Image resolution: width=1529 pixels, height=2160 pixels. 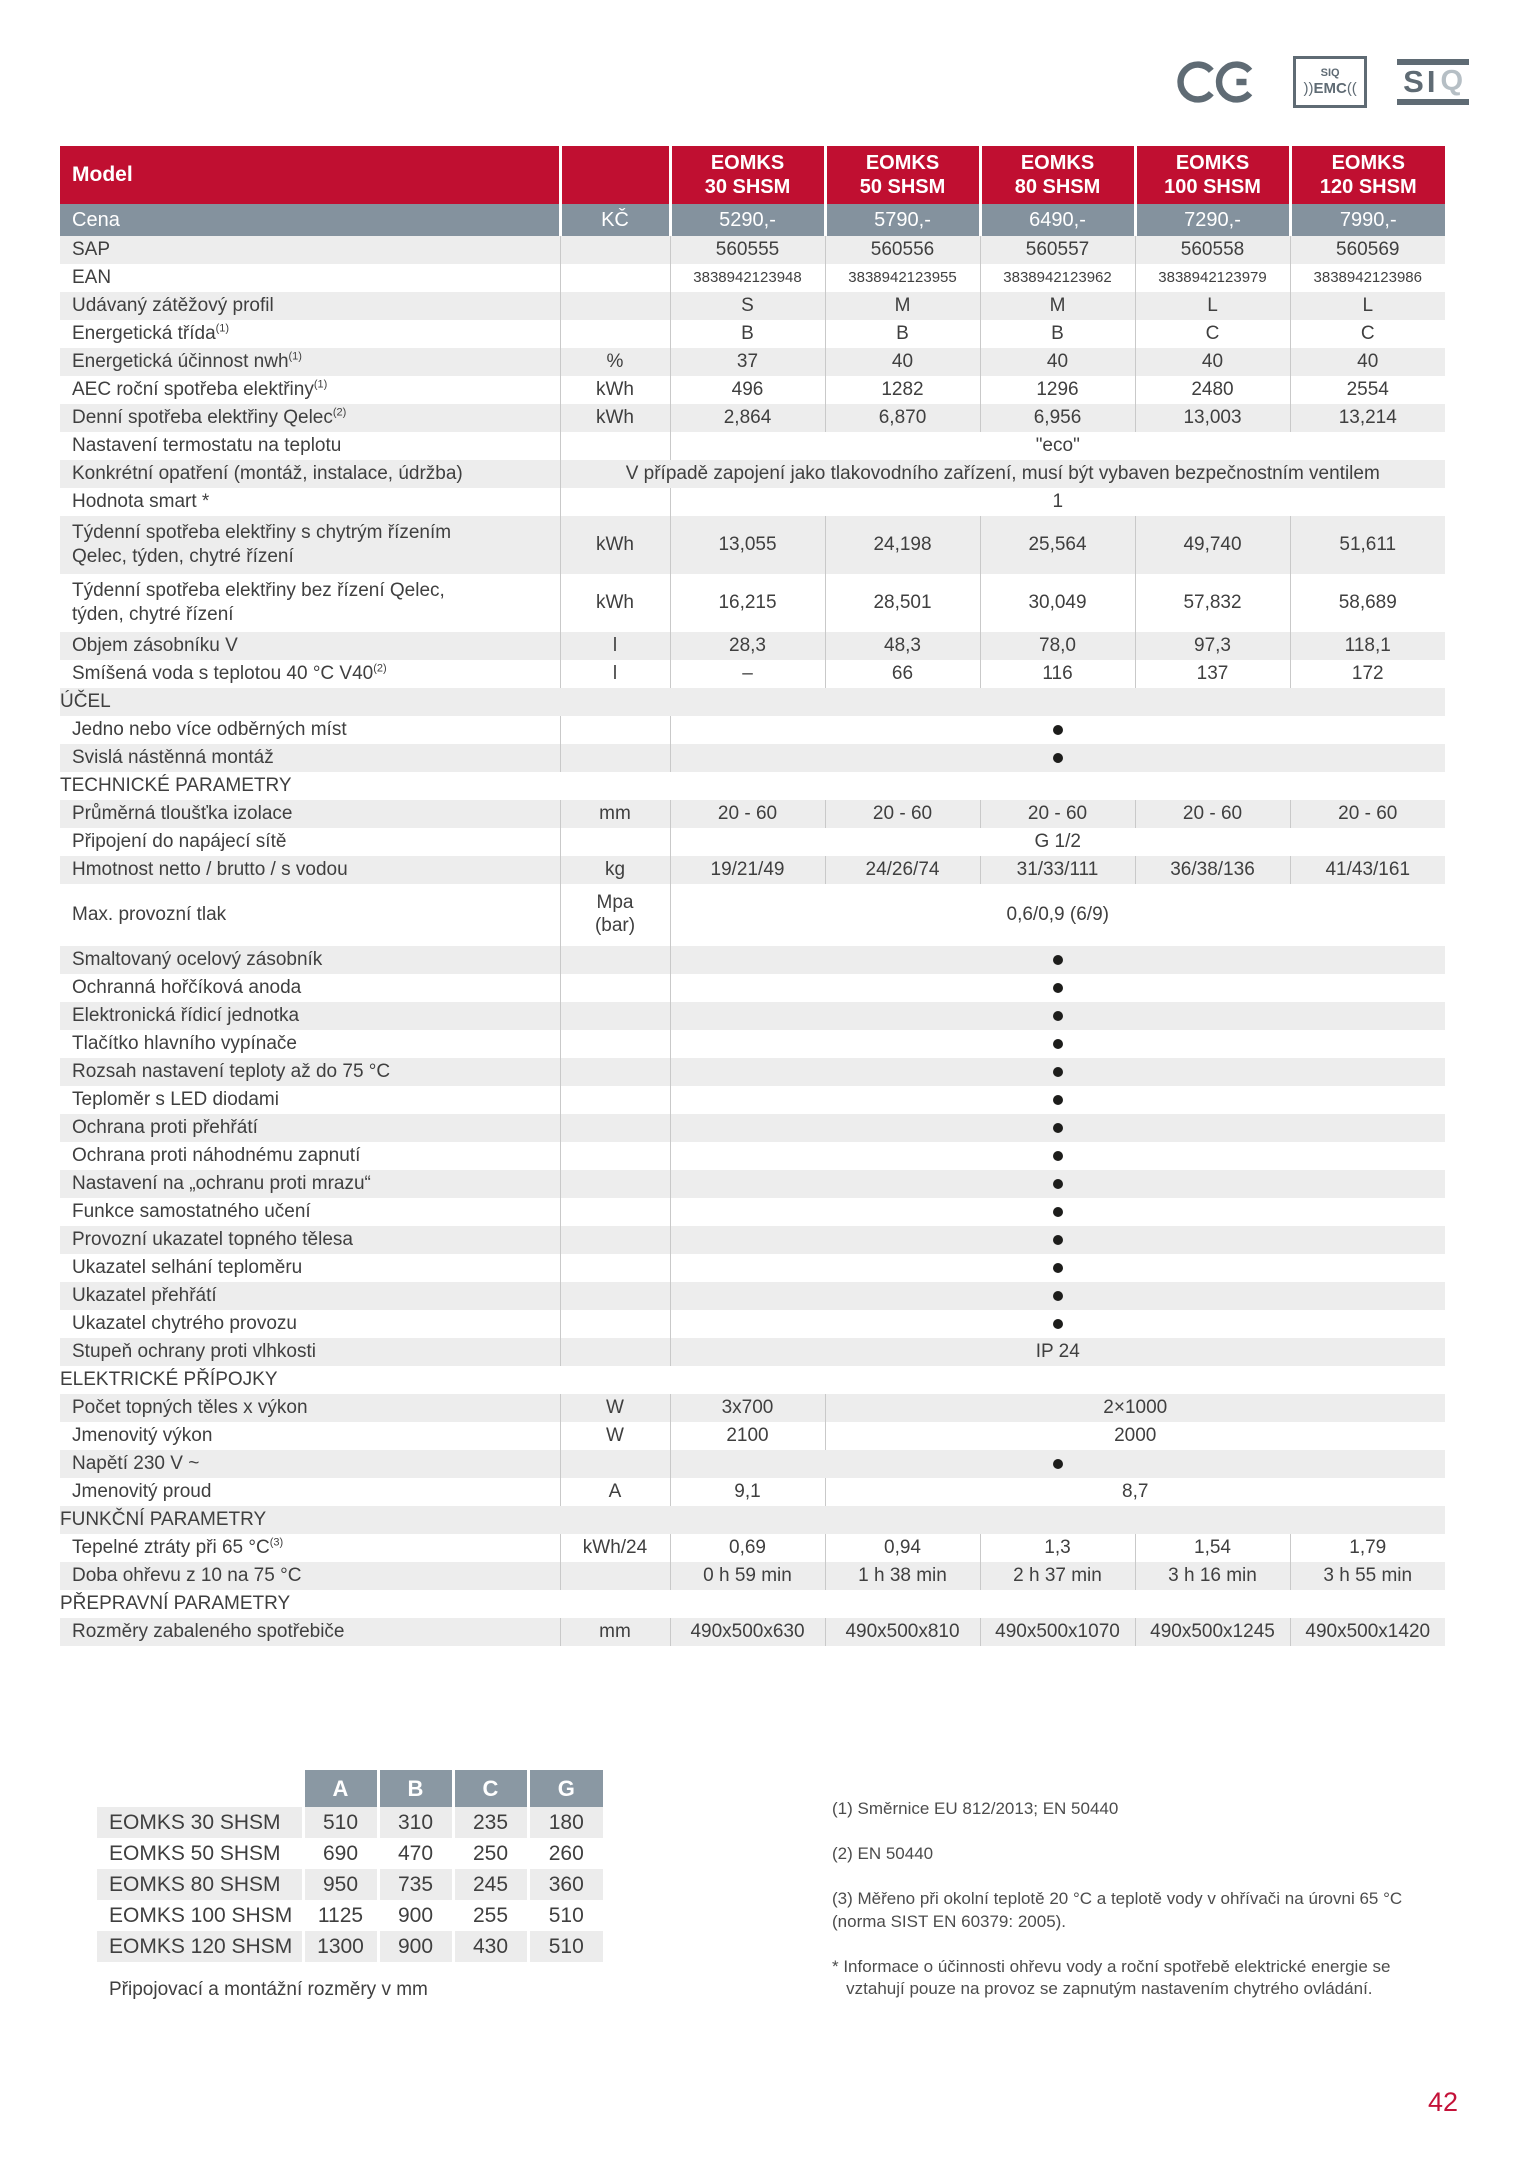 What do you see at coordinates (208, 1632) in the screenshot?
I see `row-label-text: Rozměry zabaleného spotřebiče` at bounding box center [208, 1632].